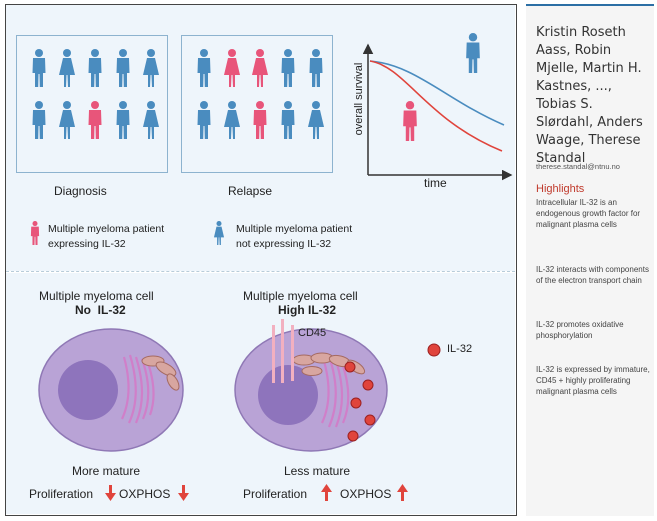 The width and height of the screenshot is (657, 521). I want to click on right-cell-caption: Less mature, so click(317, 471).